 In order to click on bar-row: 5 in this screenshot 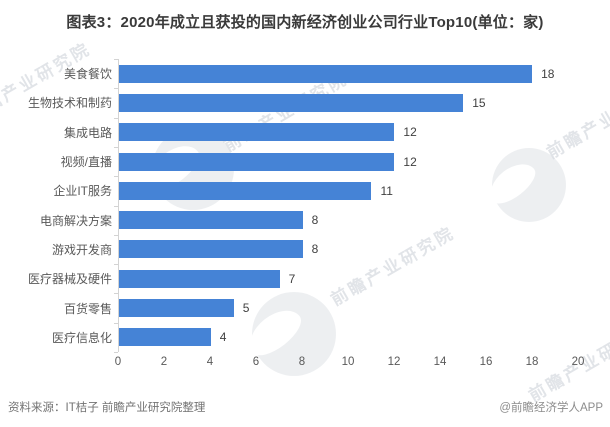, I will do `click(348, 307)`.